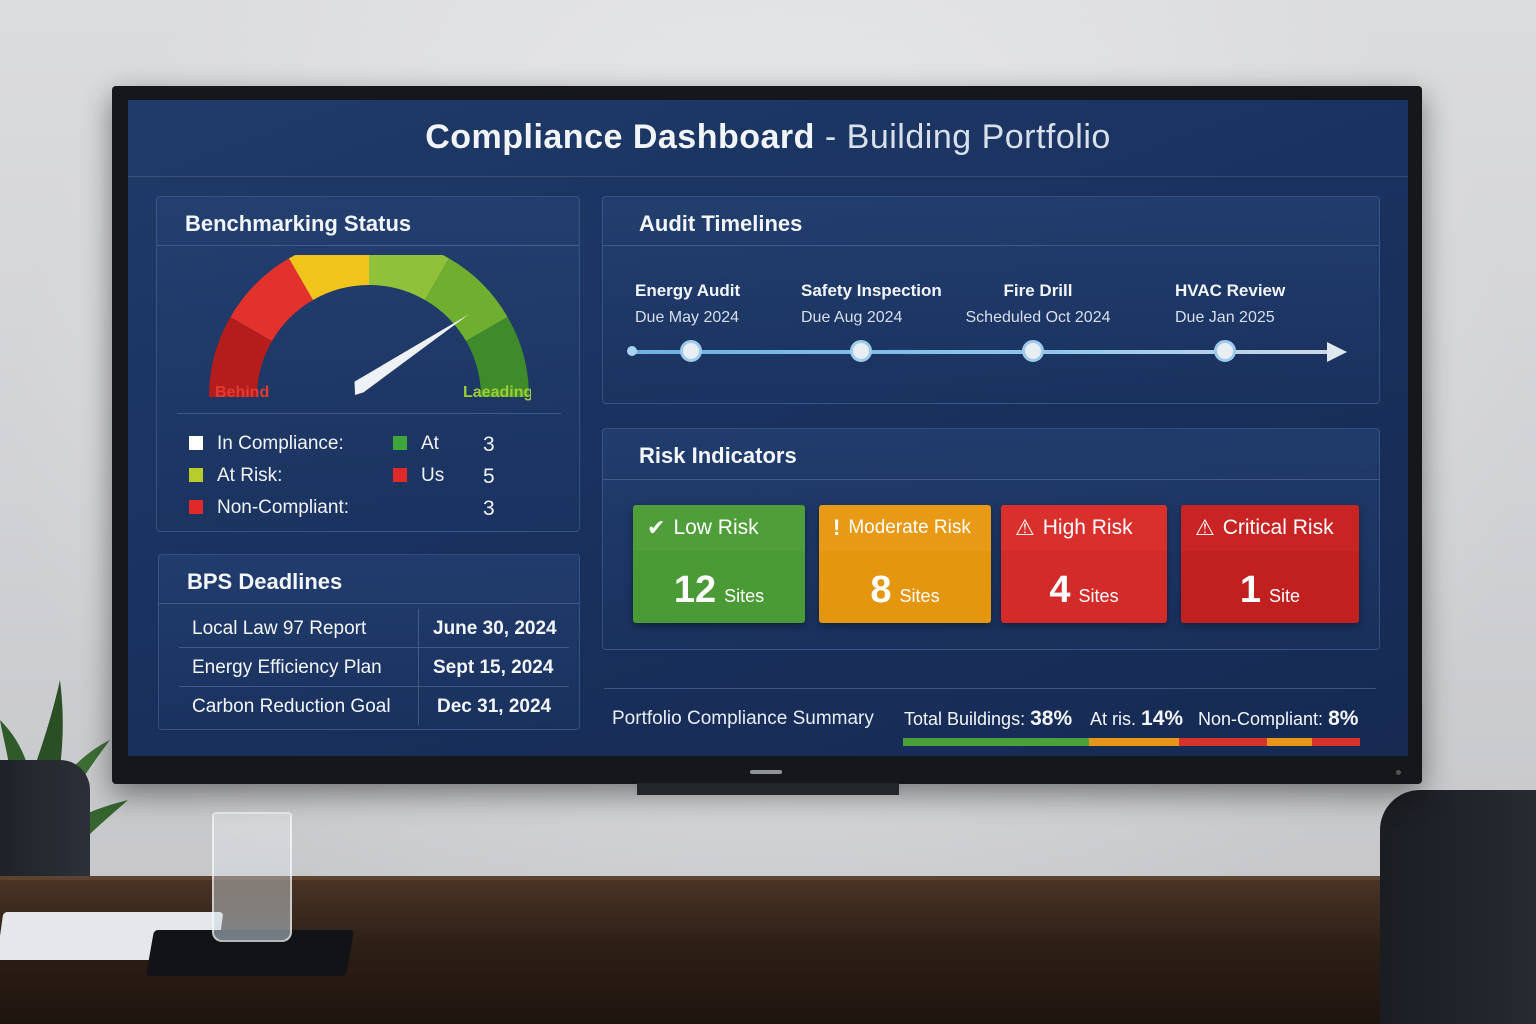  What do you see at coordinates (241, 357) in the screenshot?
I see `gauge-segment-red-dark` at bounding box center [241, 357].